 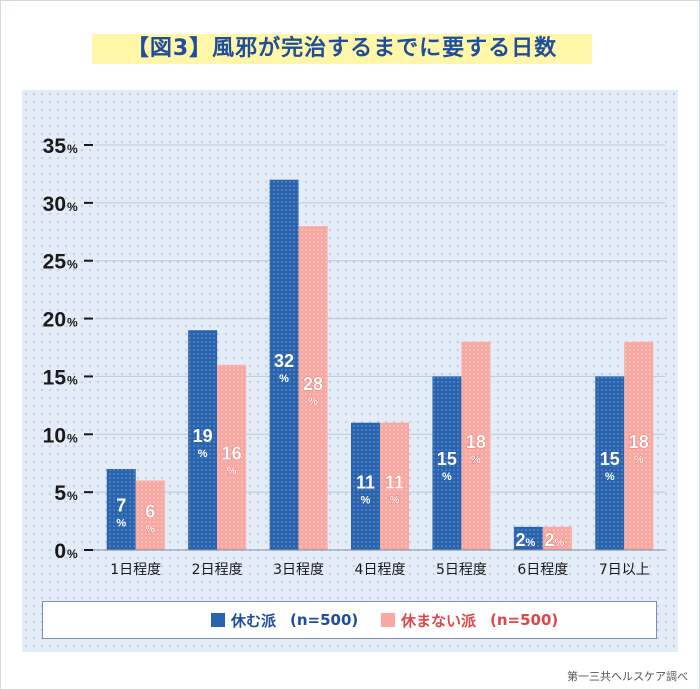 I want to click on legend-n-norest: (n=500), so click(x=524, y=620).